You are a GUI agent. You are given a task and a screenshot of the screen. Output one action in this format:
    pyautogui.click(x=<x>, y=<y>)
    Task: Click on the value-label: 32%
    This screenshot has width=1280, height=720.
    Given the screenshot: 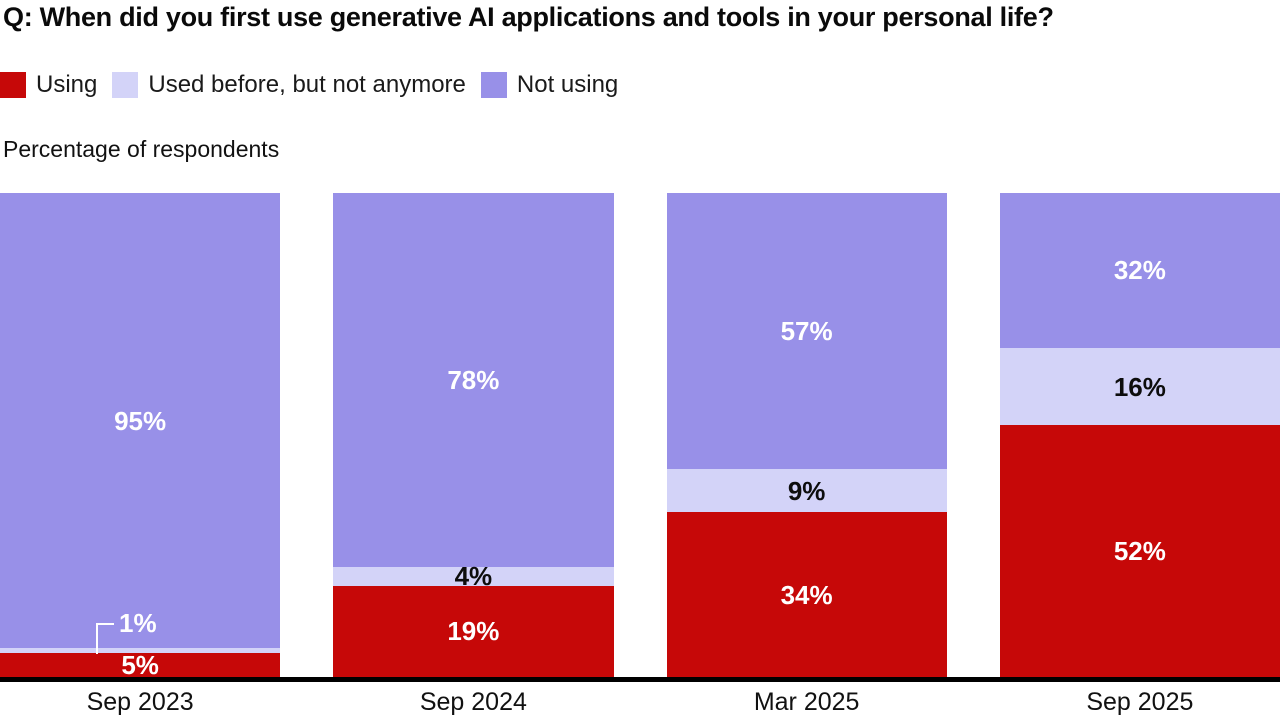 What is the action you would take?
    pyautogui.click(x=1139, y=270)
    